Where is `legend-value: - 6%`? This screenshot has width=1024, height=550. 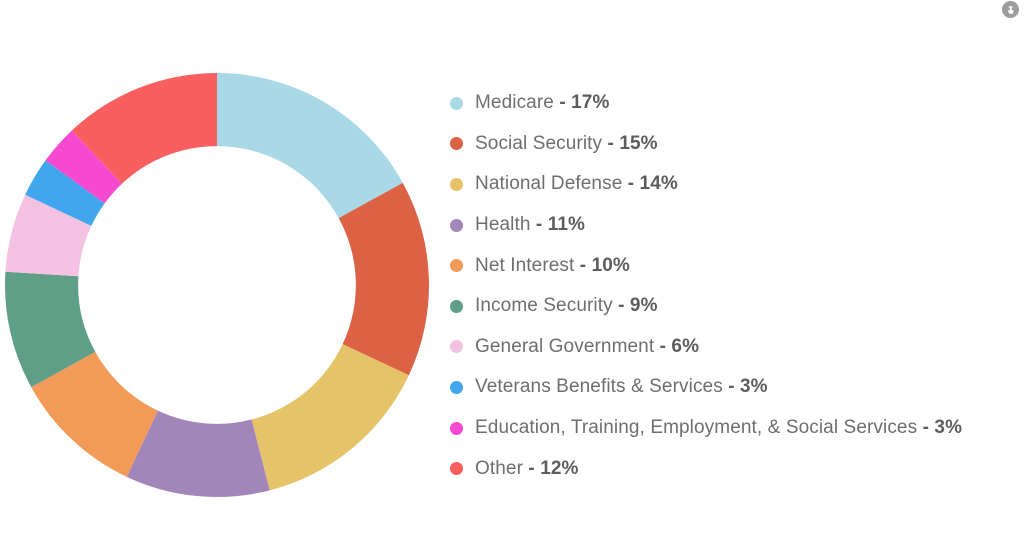 legend-value: - 6% is located at coordinates (679, 346).